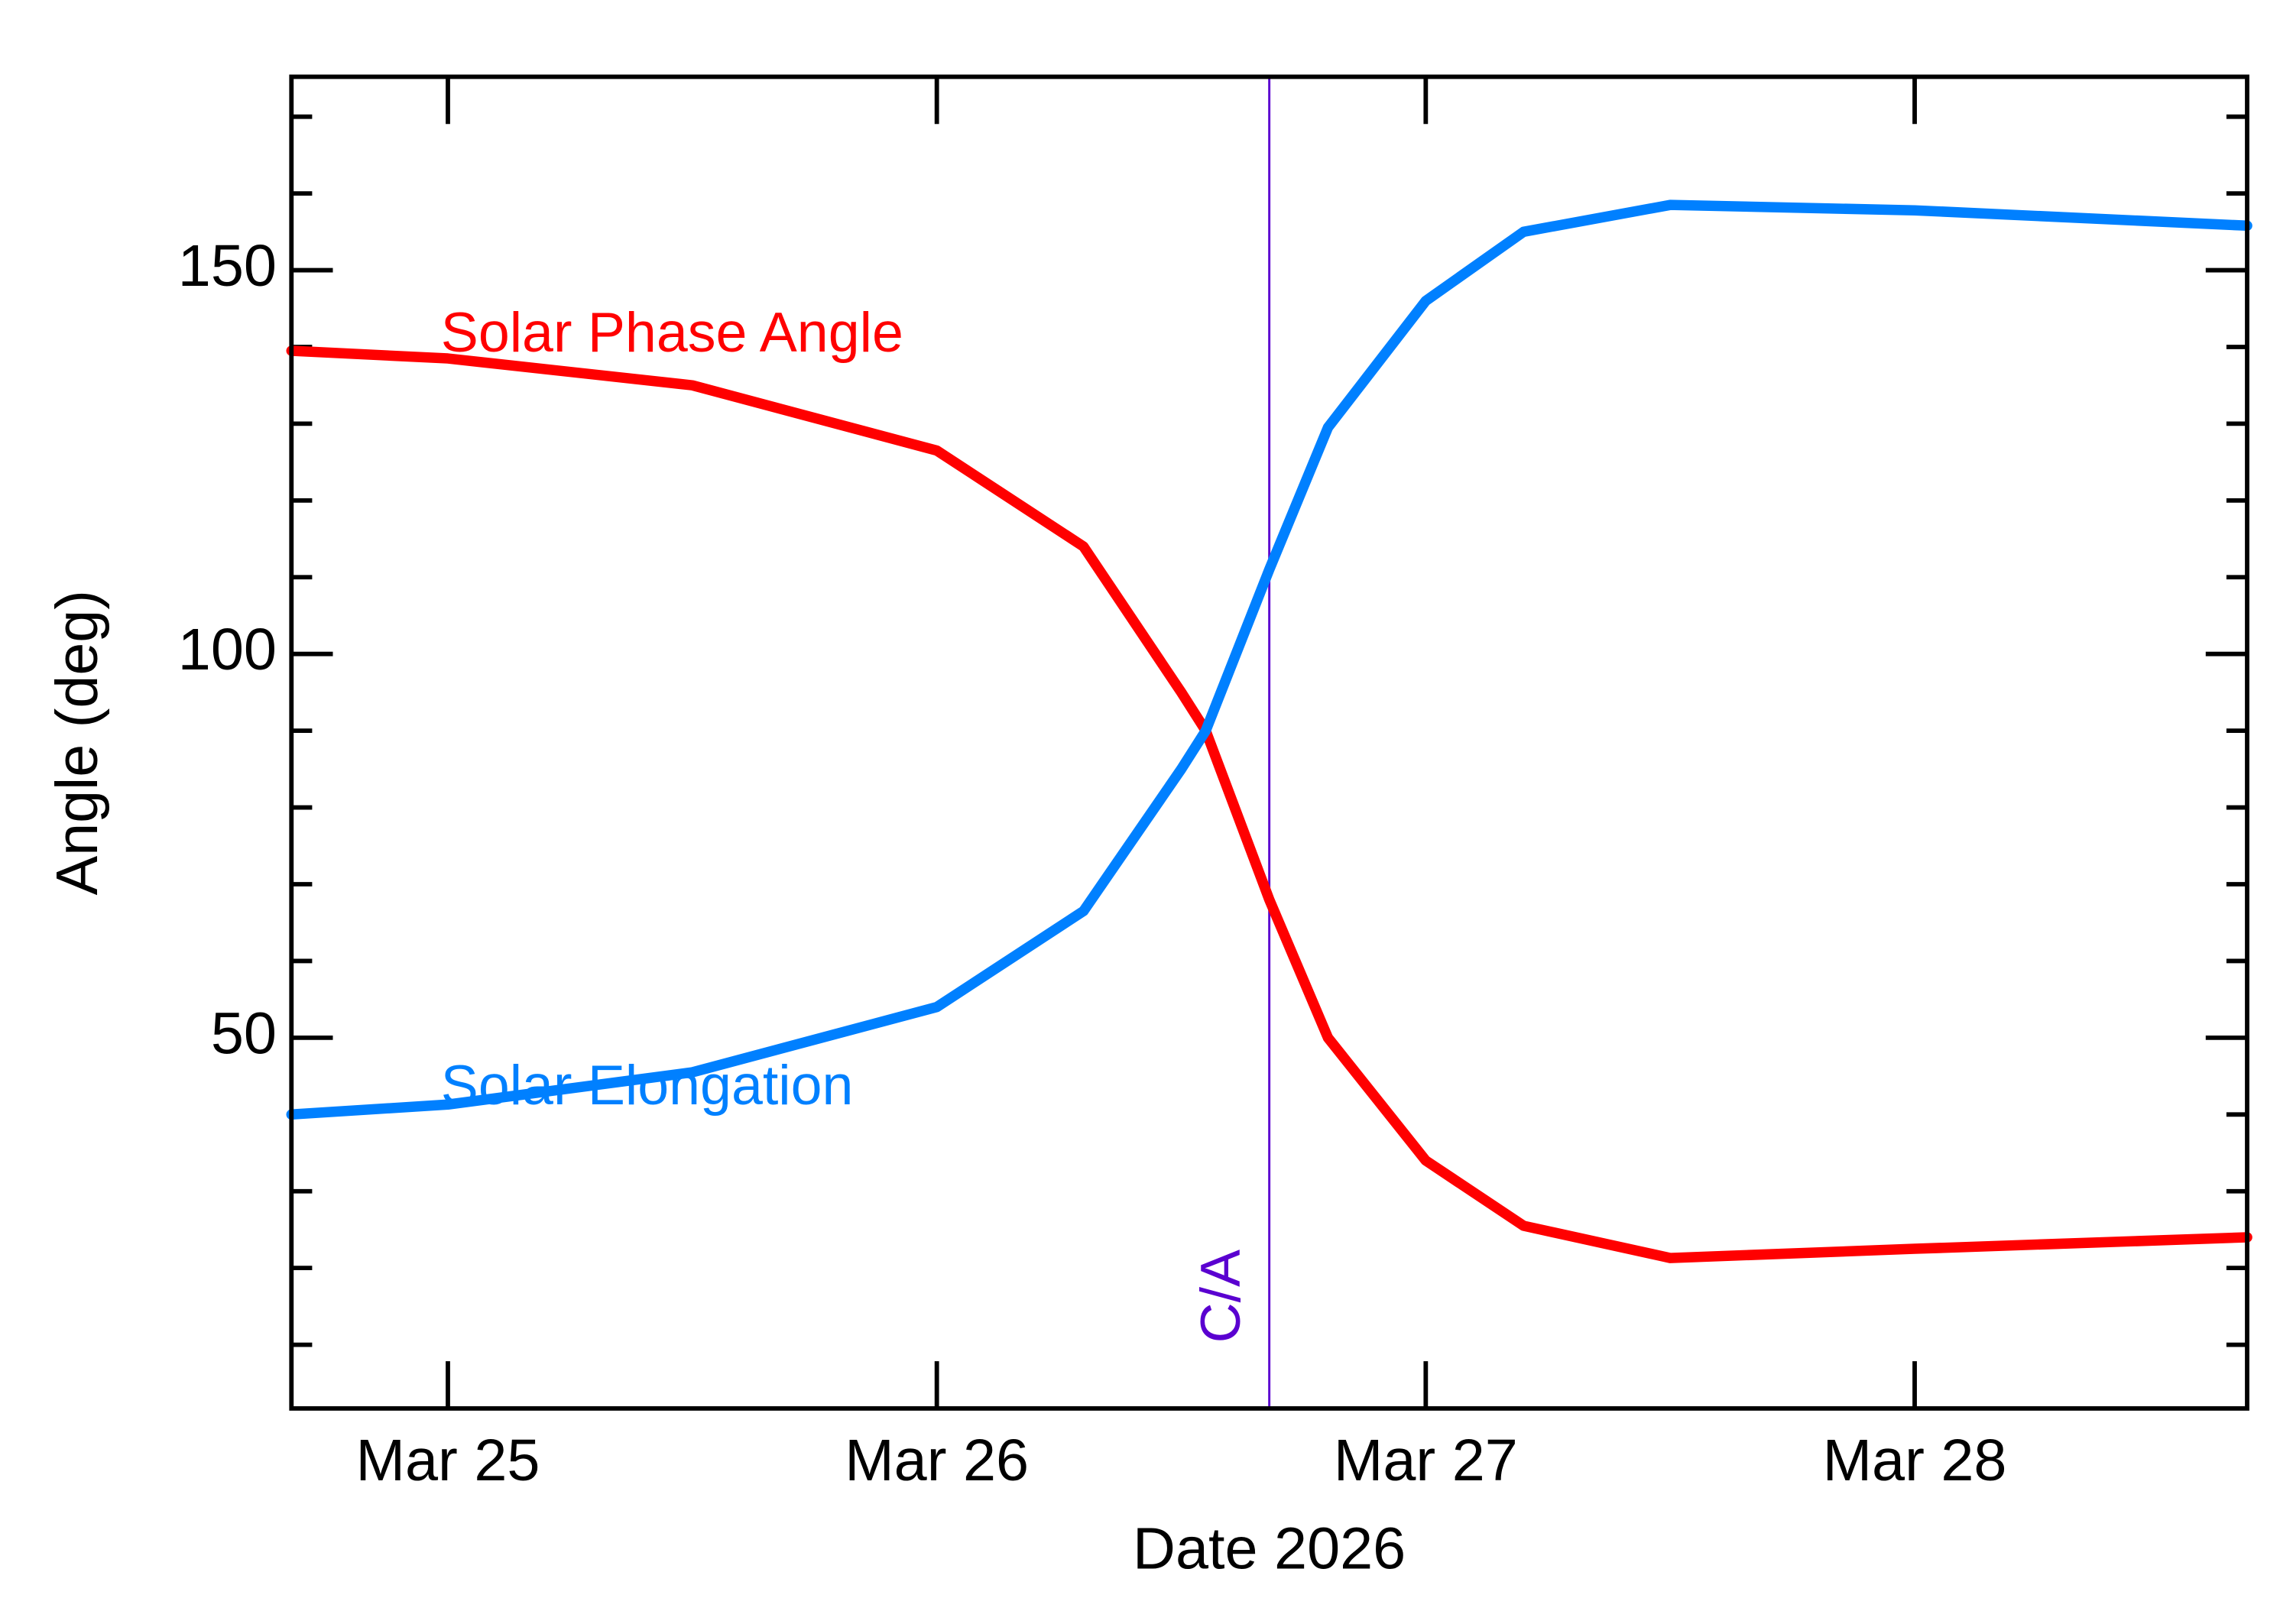 This screenshot has width=2293, height=1624. What do you see at coordinates (448, 1460) in the screenshot?
I see `x-tick-label: Mar 25` at bounding box center [448, 1460].